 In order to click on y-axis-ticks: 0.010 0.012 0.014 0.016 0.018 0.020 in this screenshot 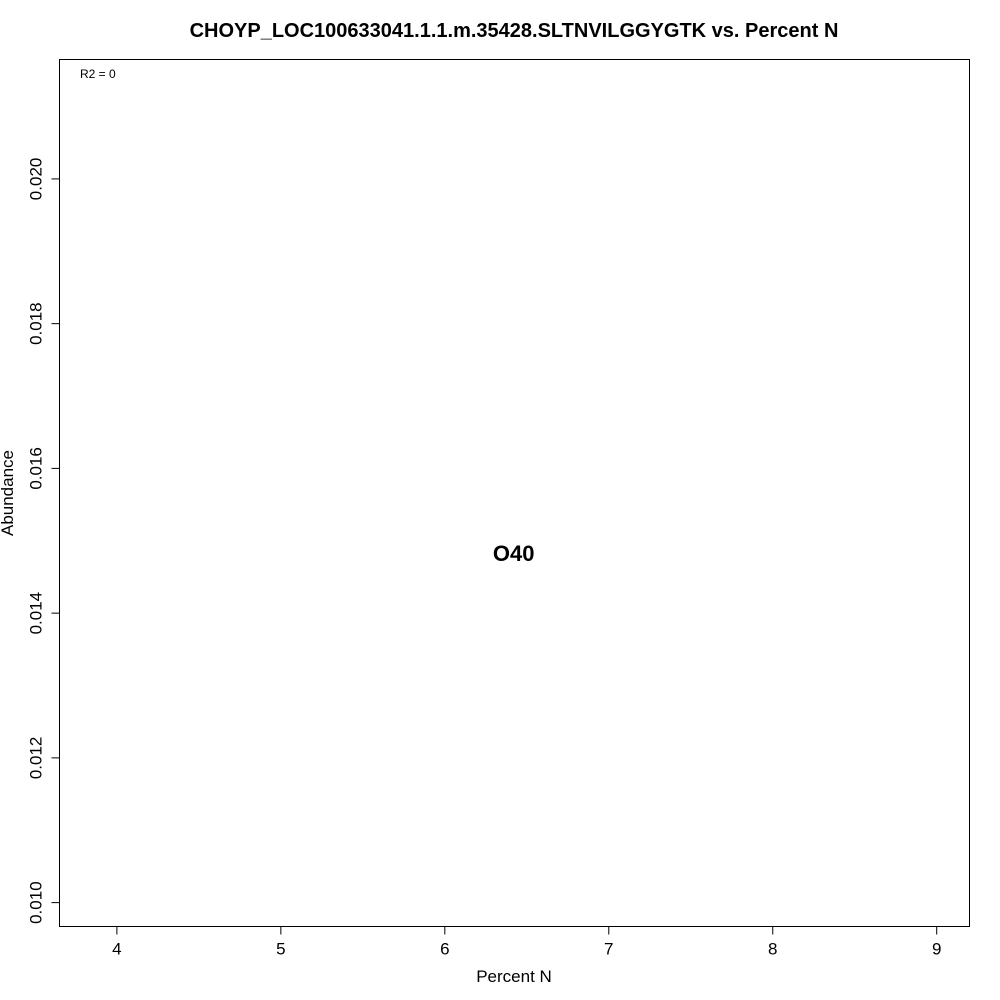, I will do `click(43, 541)`.